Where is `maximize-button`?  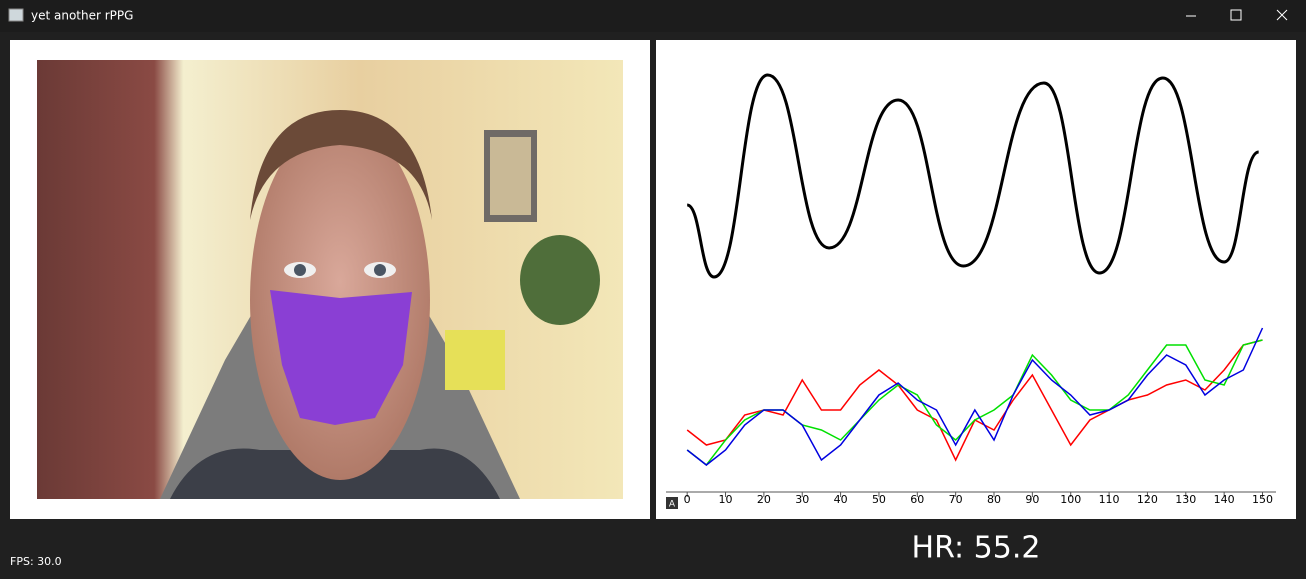
maximize-button is located at coordinates (1236, 15).